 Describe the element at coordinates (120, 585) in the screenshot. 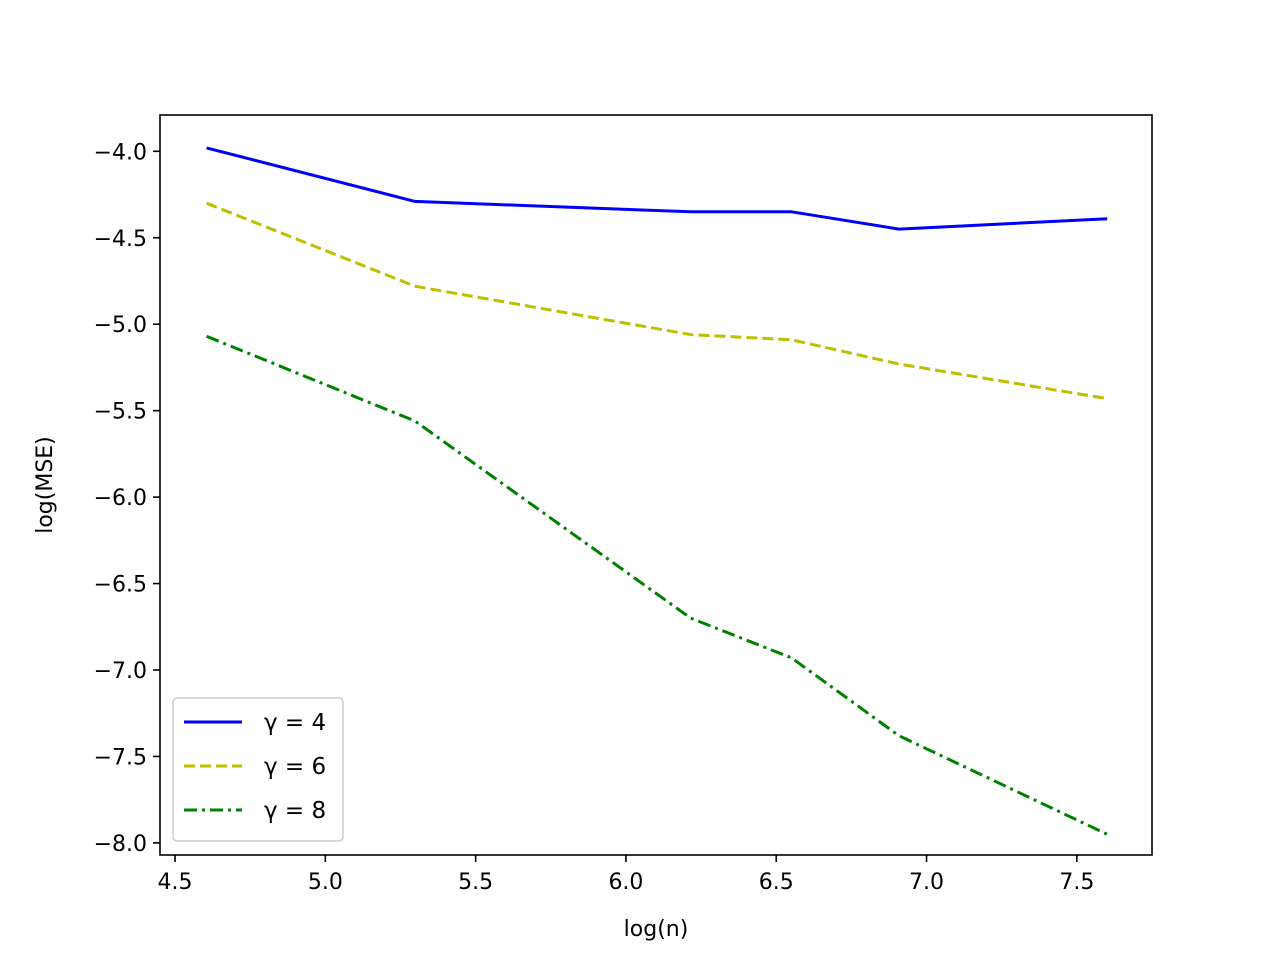

I see `y-tick-label: −6.5` at that location.